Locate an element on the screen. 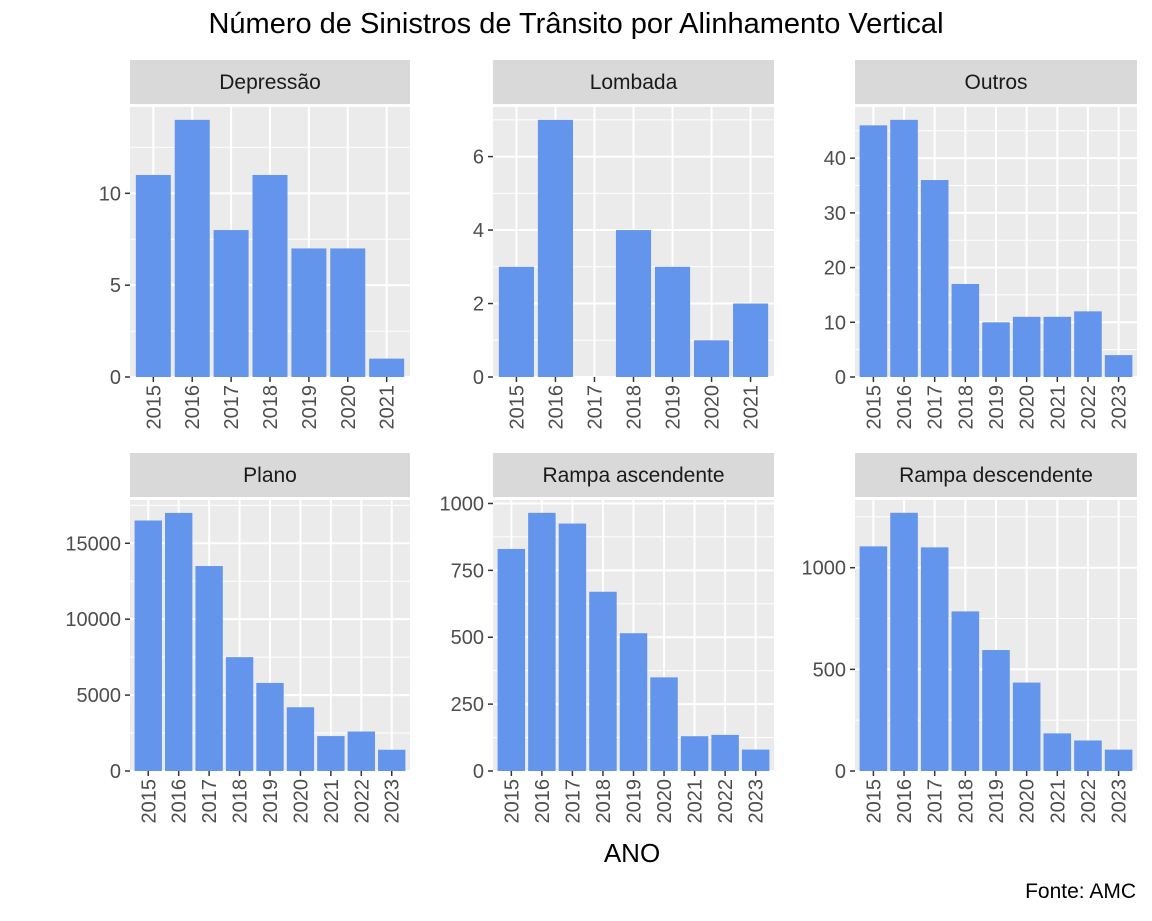 The width and height of the screenshot is (1152, 921). facet-strip-label: Plano is located at coordinates (270, 475).